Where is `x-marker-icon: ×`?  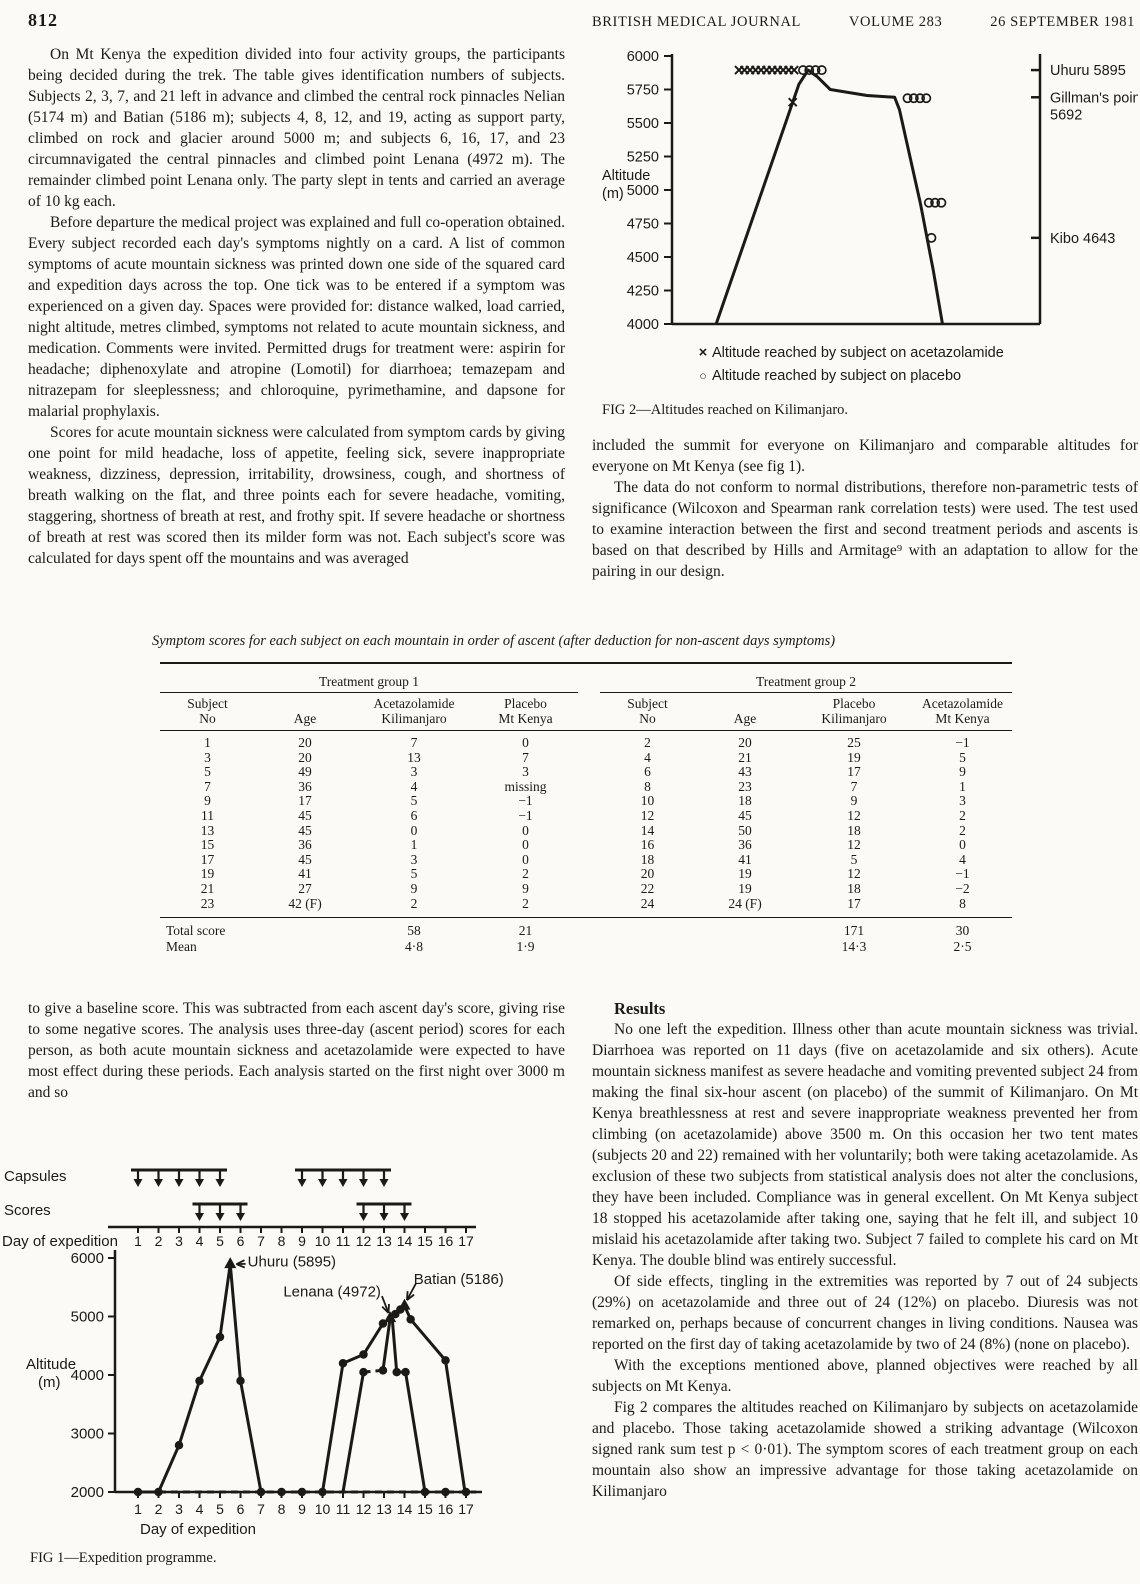
x-marker-icon: × is located at coordinates (703, 353).